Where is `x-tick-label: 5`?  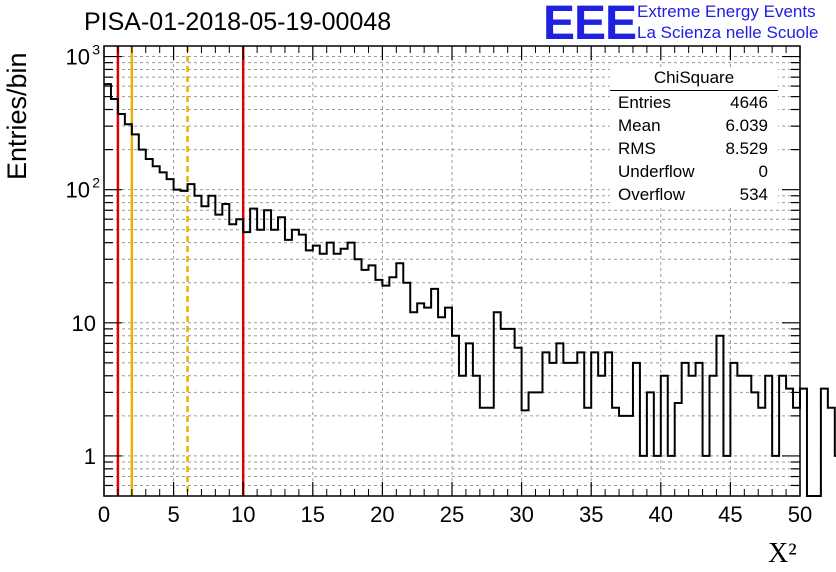 x-tick-label: 5 is located at coordinates (173, 514).